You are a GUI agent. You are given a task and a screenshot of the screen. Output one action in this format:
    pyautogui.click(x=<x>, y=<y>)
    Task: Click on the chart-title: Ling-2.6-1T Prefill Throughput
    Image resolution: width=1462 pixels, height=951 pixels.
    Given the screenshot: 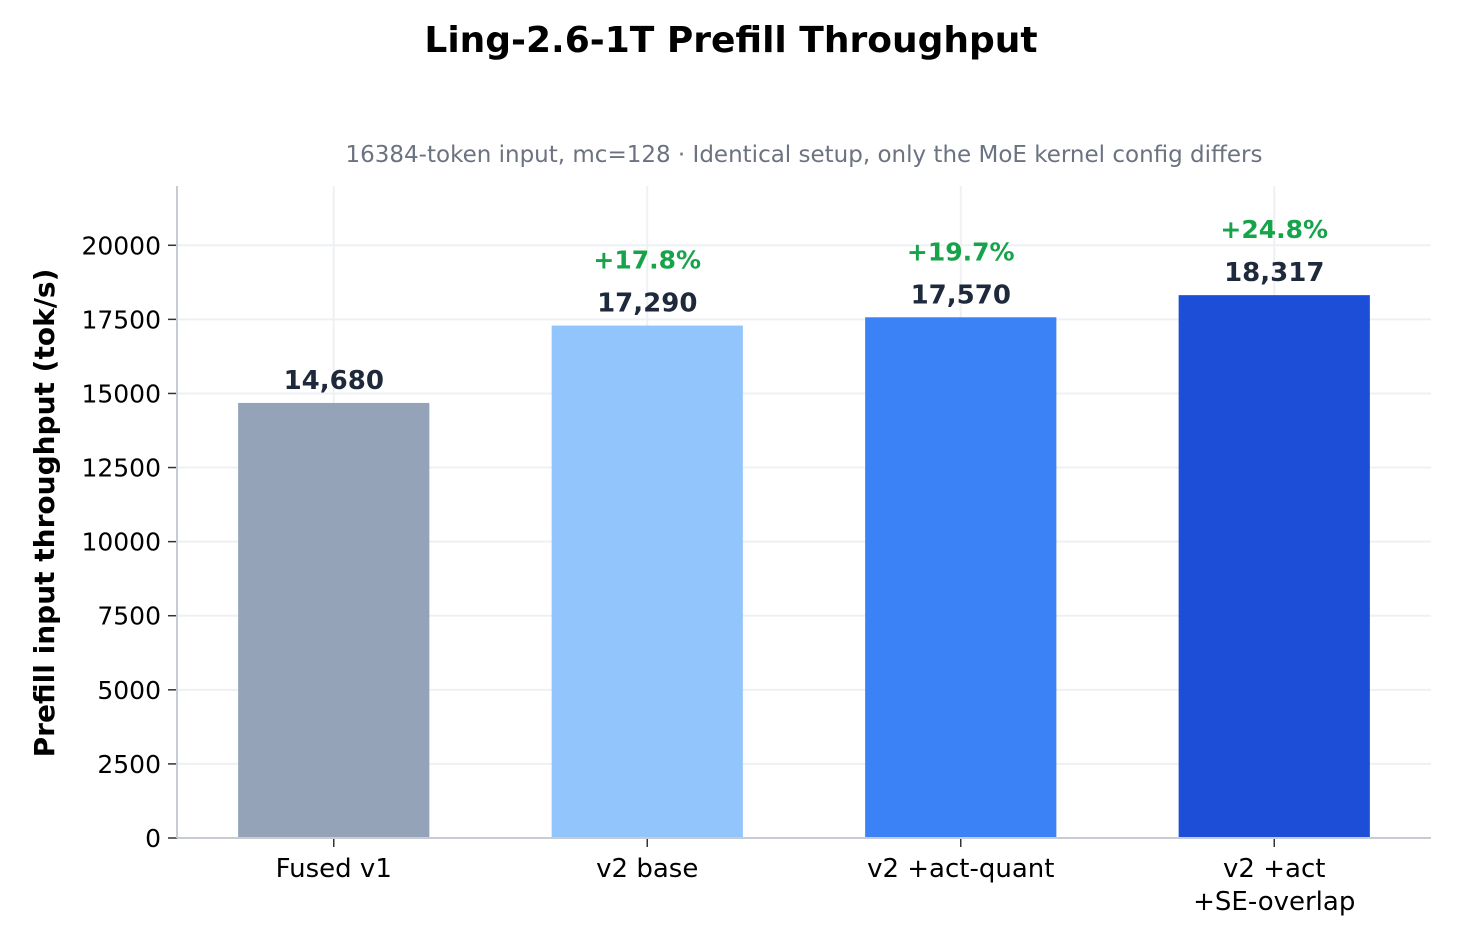 What is the action you would take?
    pyautogui.click(x=730, y=40)
    